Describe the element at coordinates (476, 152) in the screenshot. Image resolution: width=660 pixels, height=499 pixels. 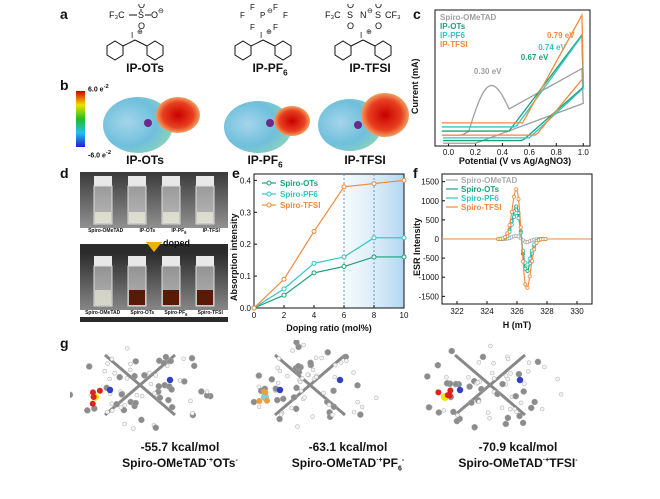
I see `cv-x-tick-label: 0.2` at that location.